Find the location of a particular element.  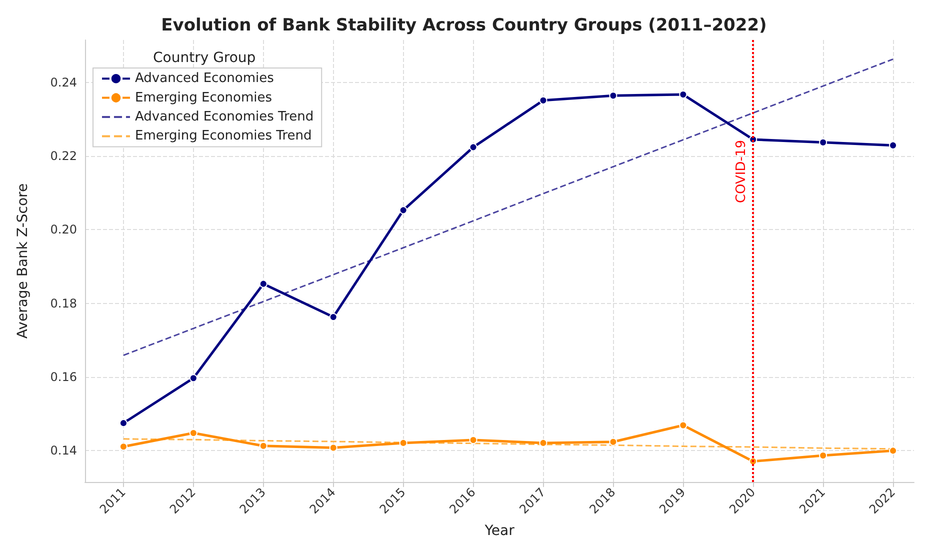

legend-label: Advanced Economies is located at coordinates (204, 78).